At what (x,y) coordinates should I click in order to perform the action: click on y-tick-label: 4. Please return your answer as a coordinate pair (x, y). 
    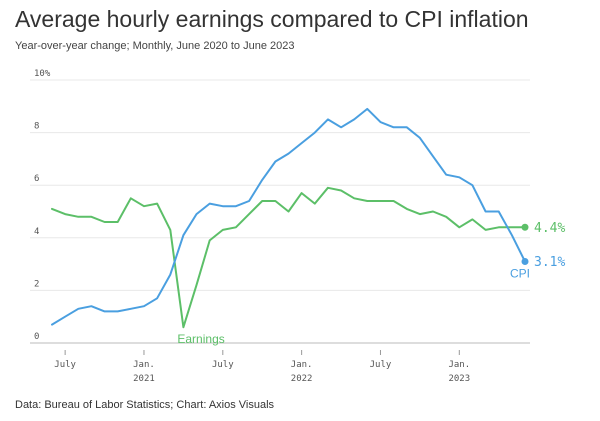
    Looking at the image, I should click on (36, 232).